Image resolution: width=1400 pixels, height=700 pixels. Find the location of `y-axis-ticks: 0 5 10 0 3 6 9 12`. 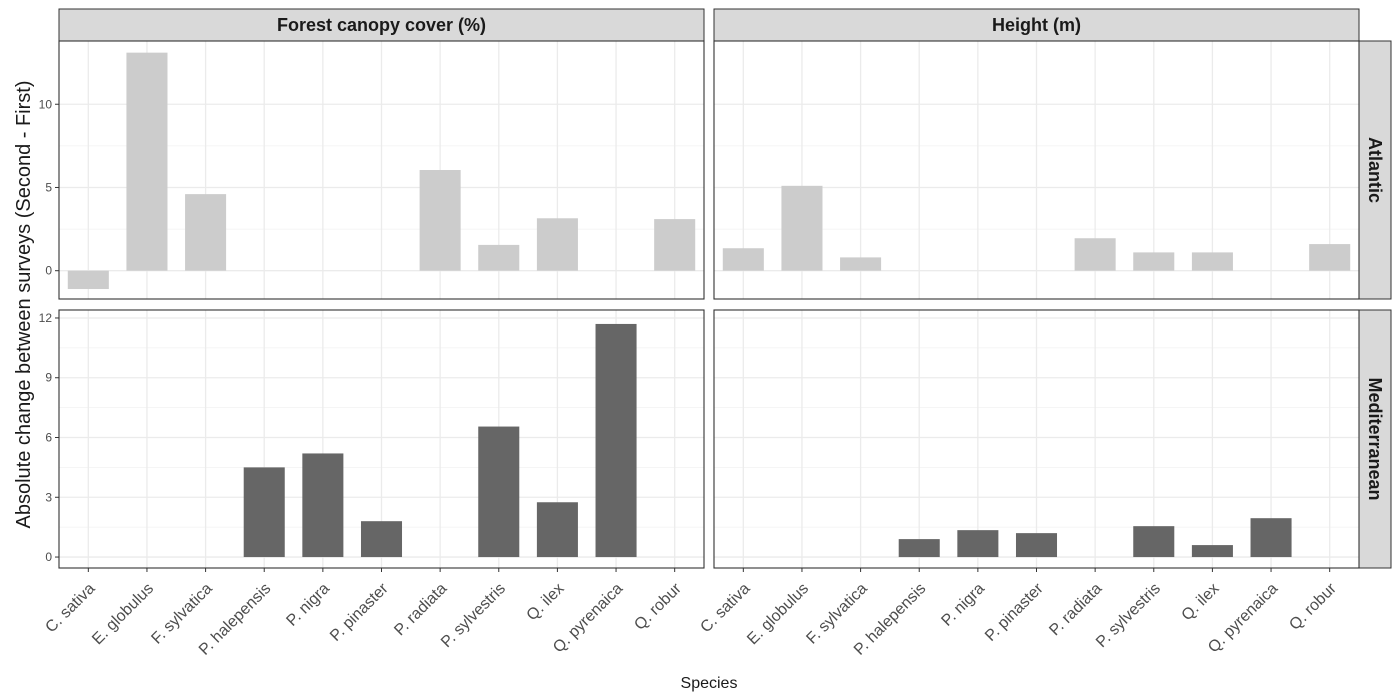

y-axis-ticks: 0 5 10 0 3 6 9 12 is located at coordinates (49, 330).